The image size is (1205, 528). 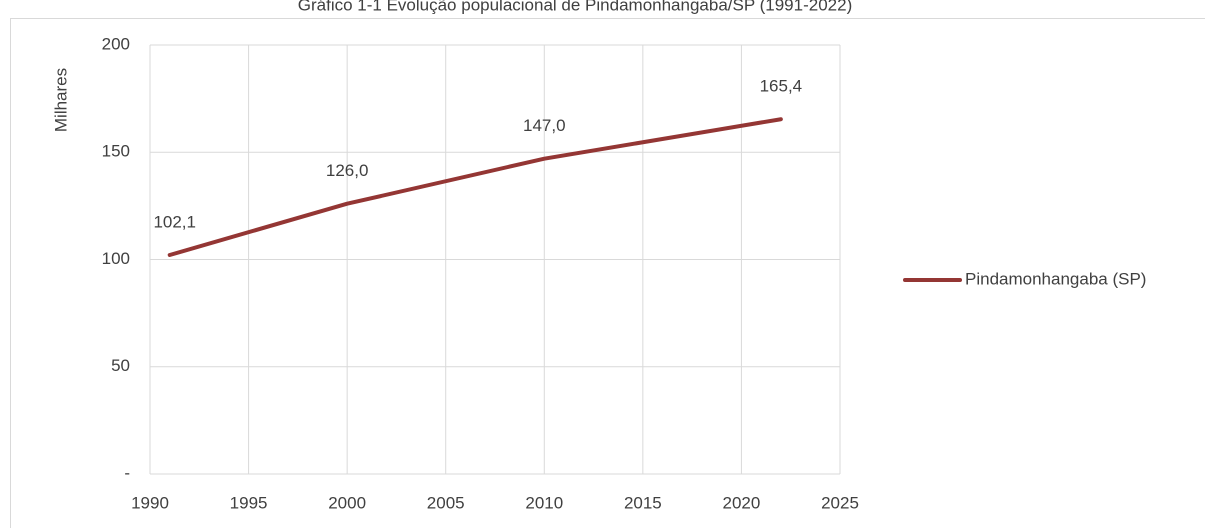 What do you see at coordinates (544, 125) in the screenshot?
I see `data-label: 147,0` at bounding box center [544, 125].